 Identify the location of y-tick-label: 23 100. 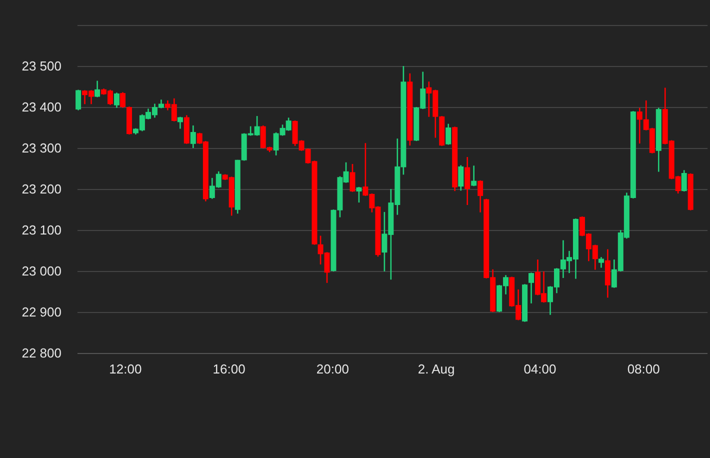
(42, 230).